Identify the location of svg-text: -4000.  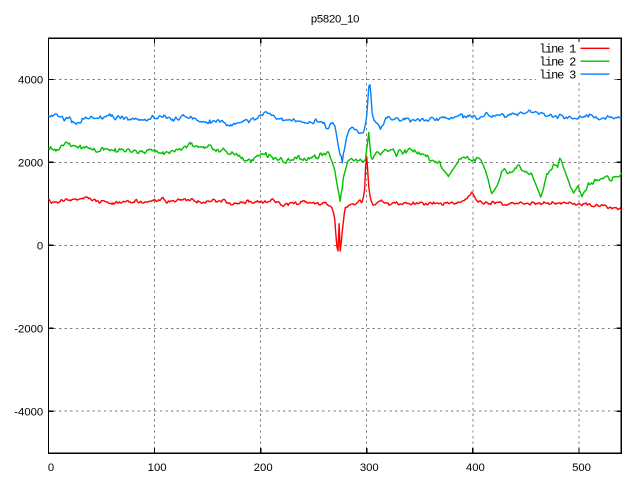
(28, 412).